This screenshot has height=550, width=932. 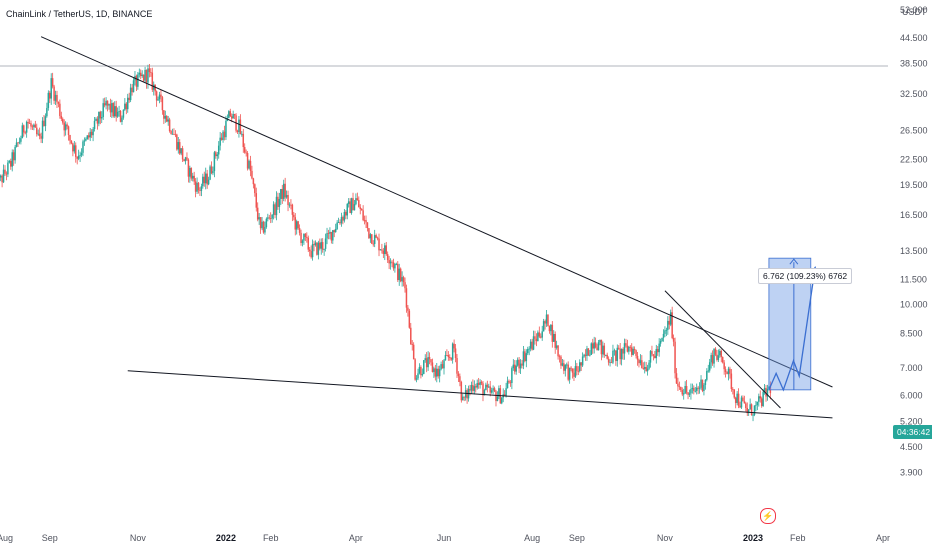 I want to click on x-tick-label: Apr, so click(x=356, y=538).